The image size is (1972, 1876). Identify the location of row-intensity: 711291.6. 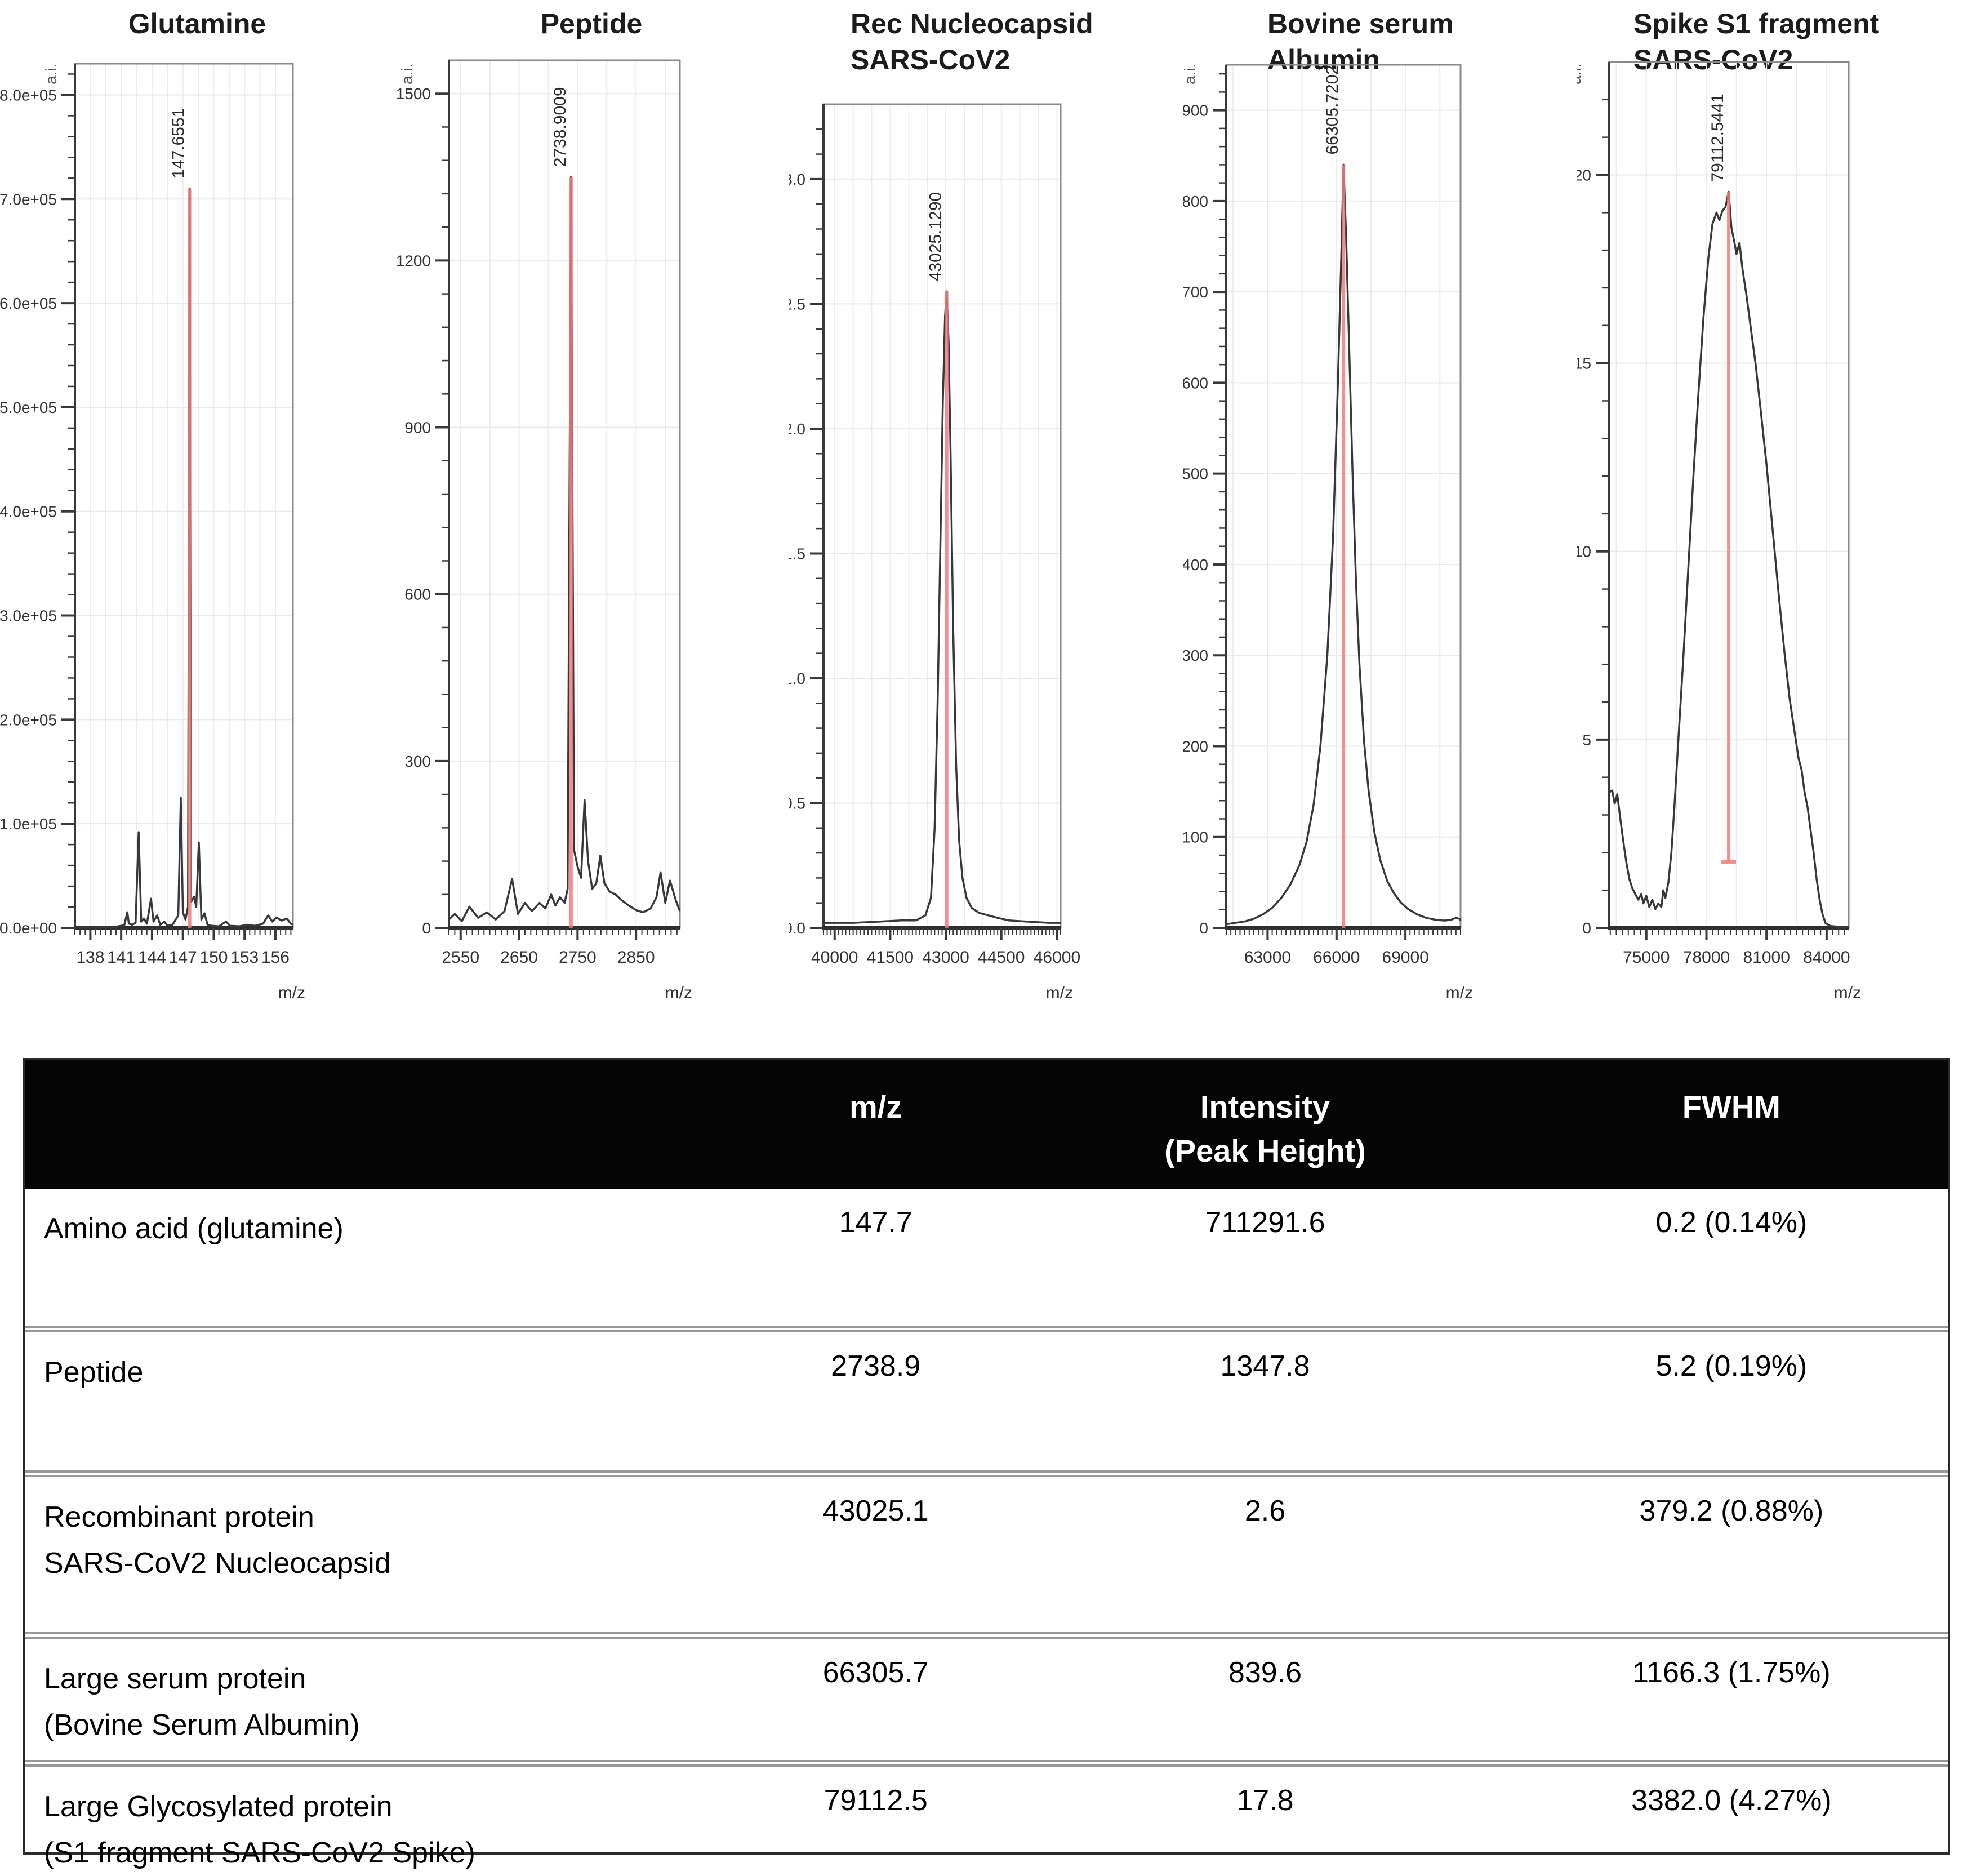
(1265, 1222).